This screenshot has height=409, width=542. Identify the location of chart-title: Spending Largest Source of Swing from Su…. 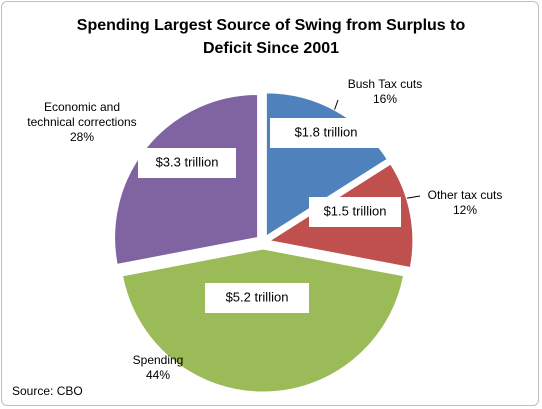
(271, 37).